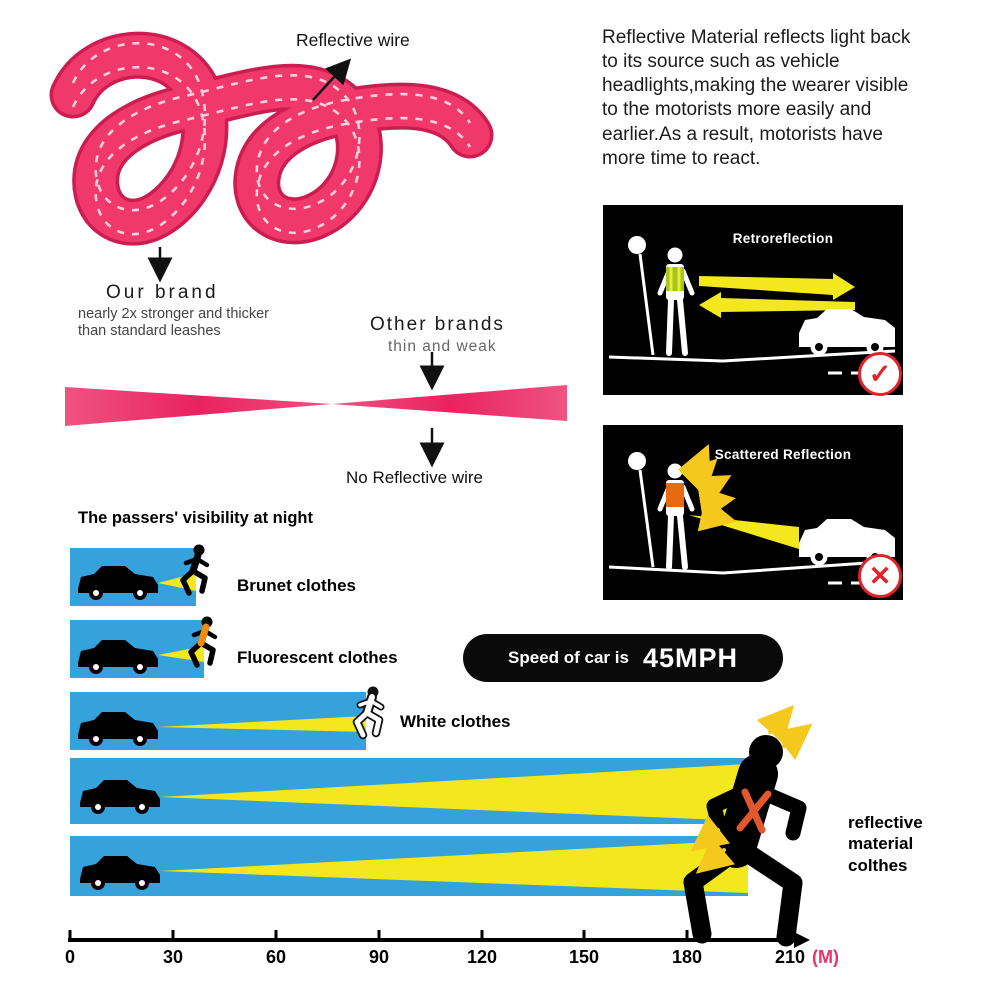 The width and height of the screenshot is (1000, 1000). I want to click on reflective-harness, so click(754, 811).